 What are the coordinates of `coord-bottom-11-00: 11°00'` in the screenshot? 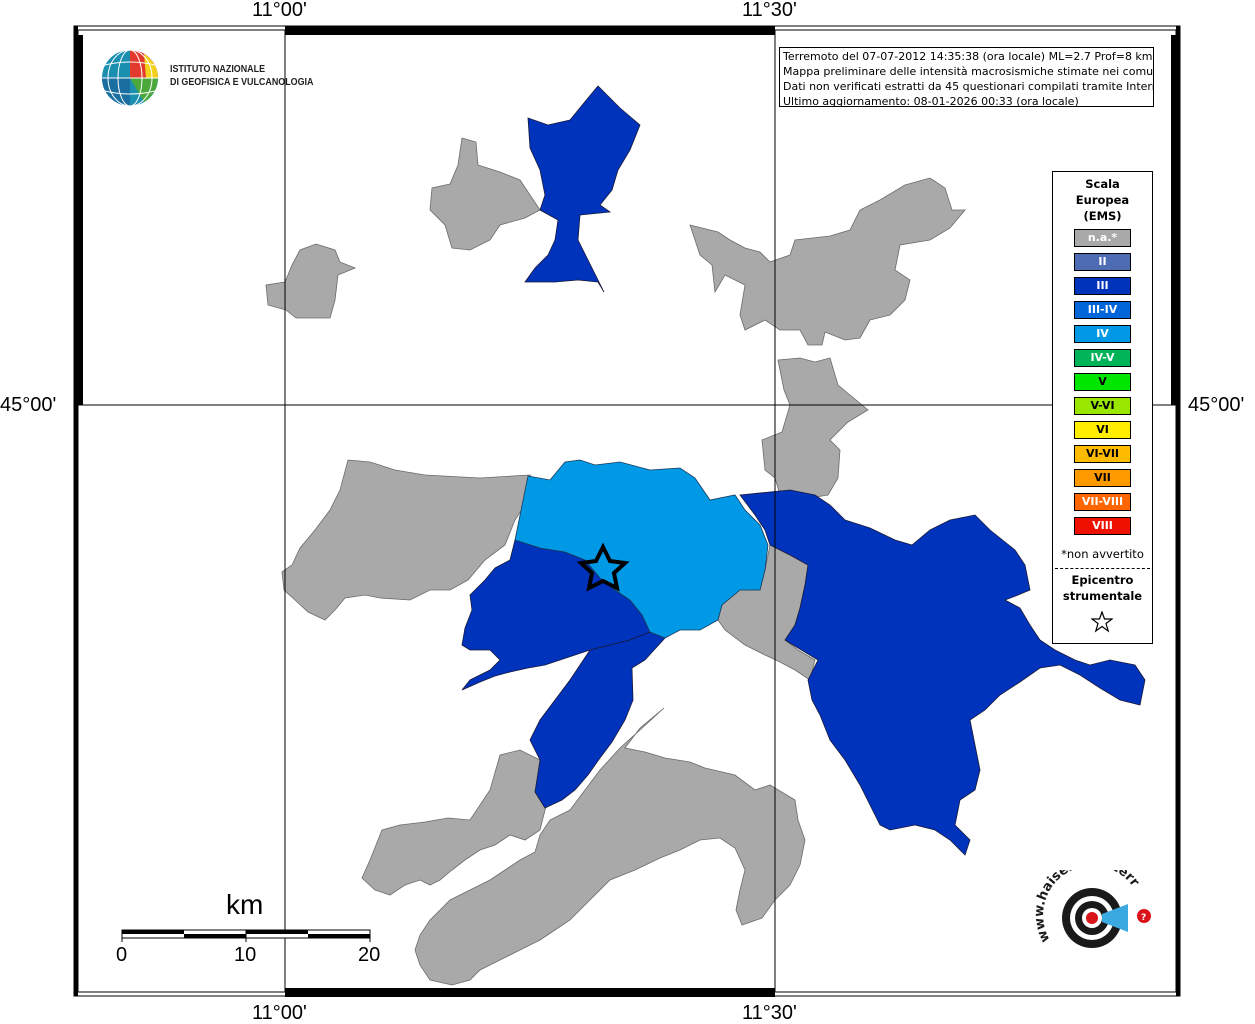 It's located at (279, 1013).